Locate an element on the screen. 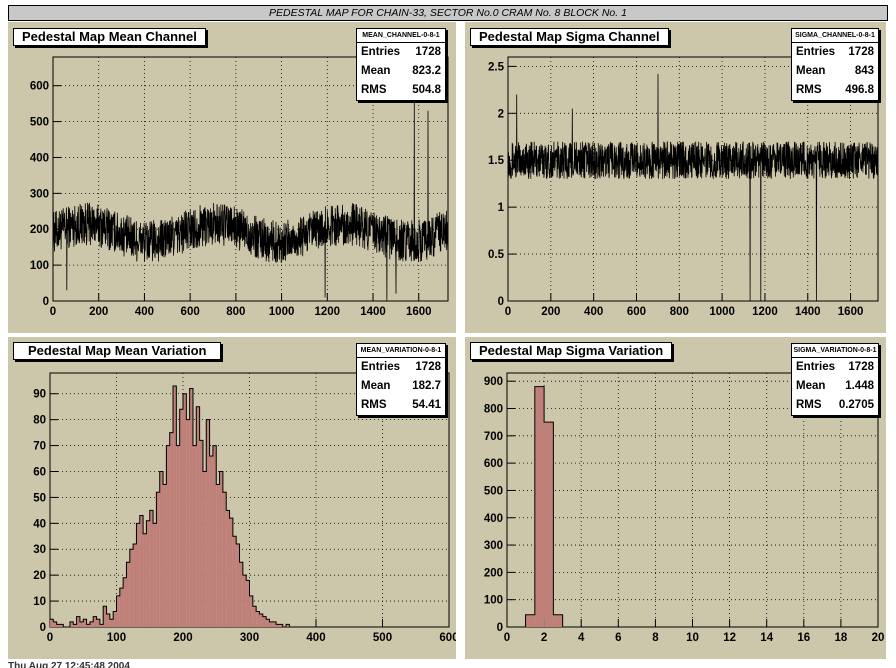 This screenshot has width=896, height=668. sigma-variation-title: Pedestal Map Sigma Variation is located at coordinates (571, 351).